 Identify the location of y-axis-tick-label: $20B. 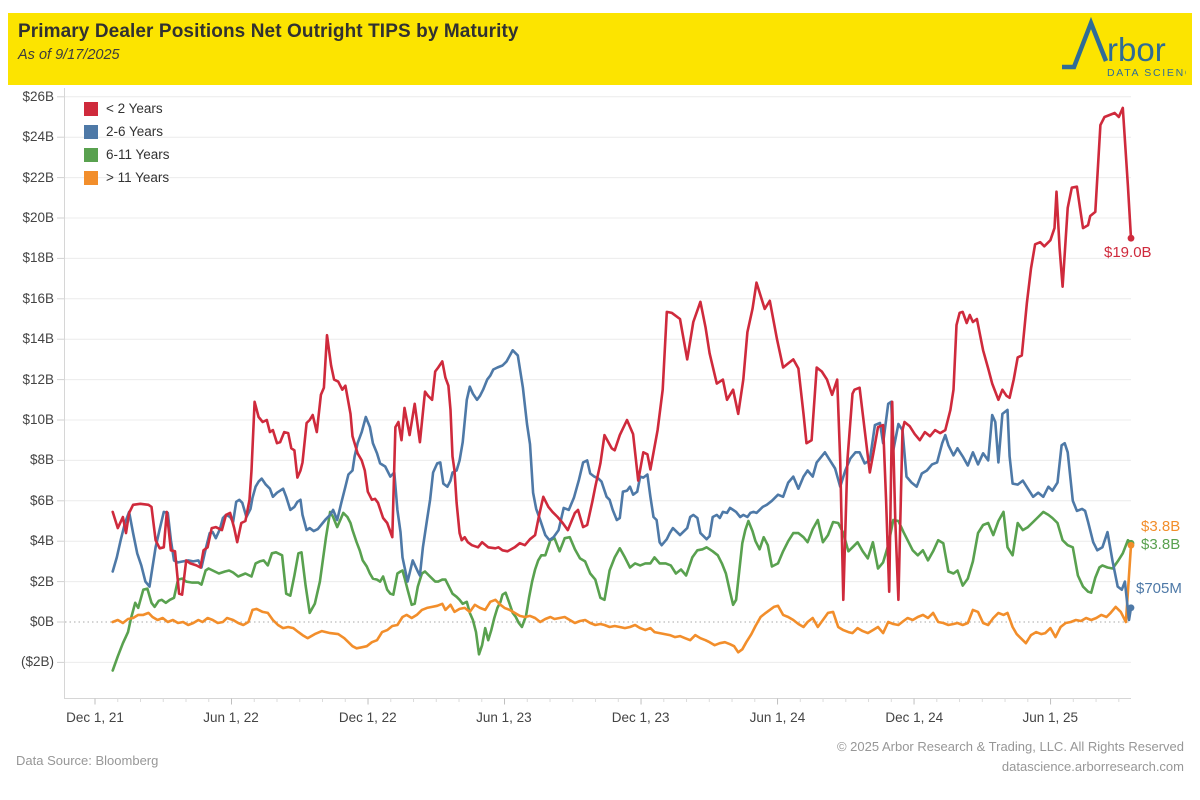
(38, 217).